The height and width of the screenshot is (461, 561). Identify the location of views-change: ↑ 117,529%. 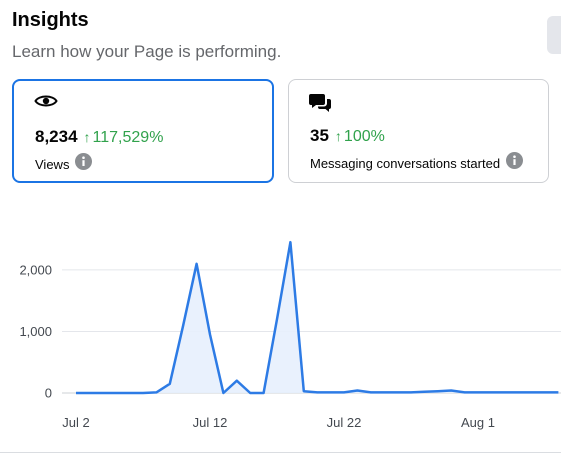
(124, 138).